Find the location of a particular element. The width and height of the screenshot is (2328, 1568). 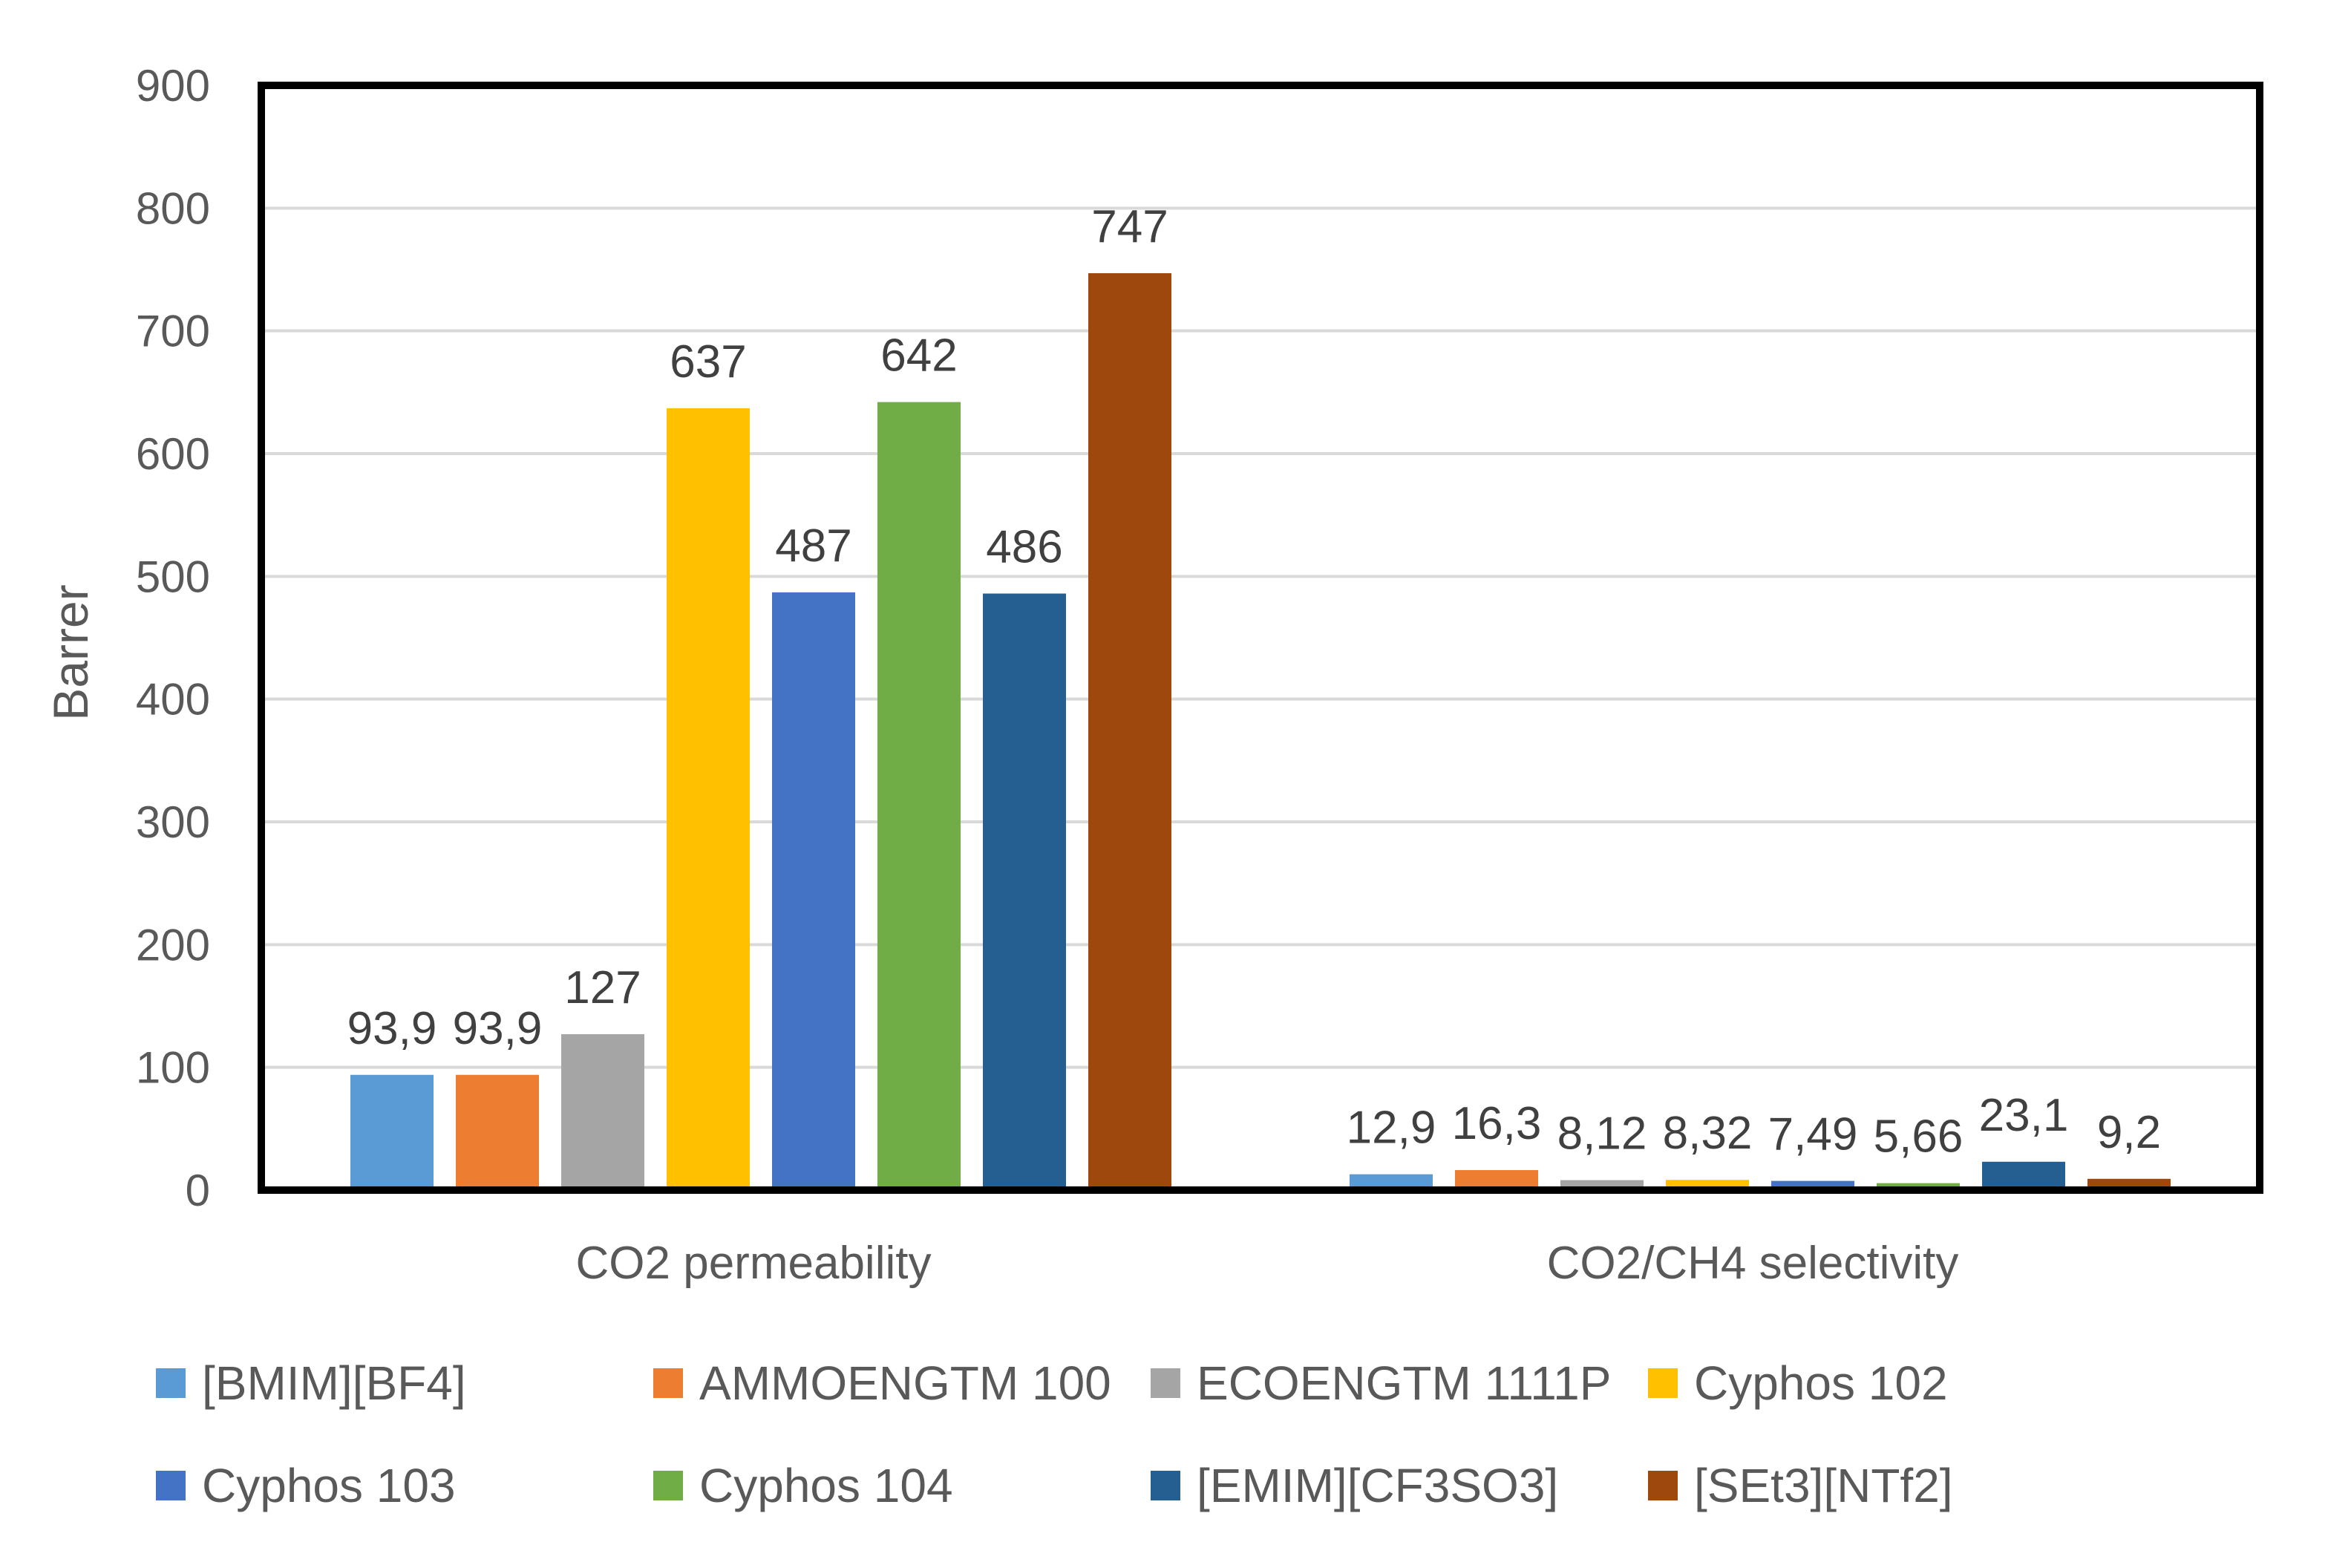

legend-label: Cyphos 104 is located at coordinates (826, 1485).